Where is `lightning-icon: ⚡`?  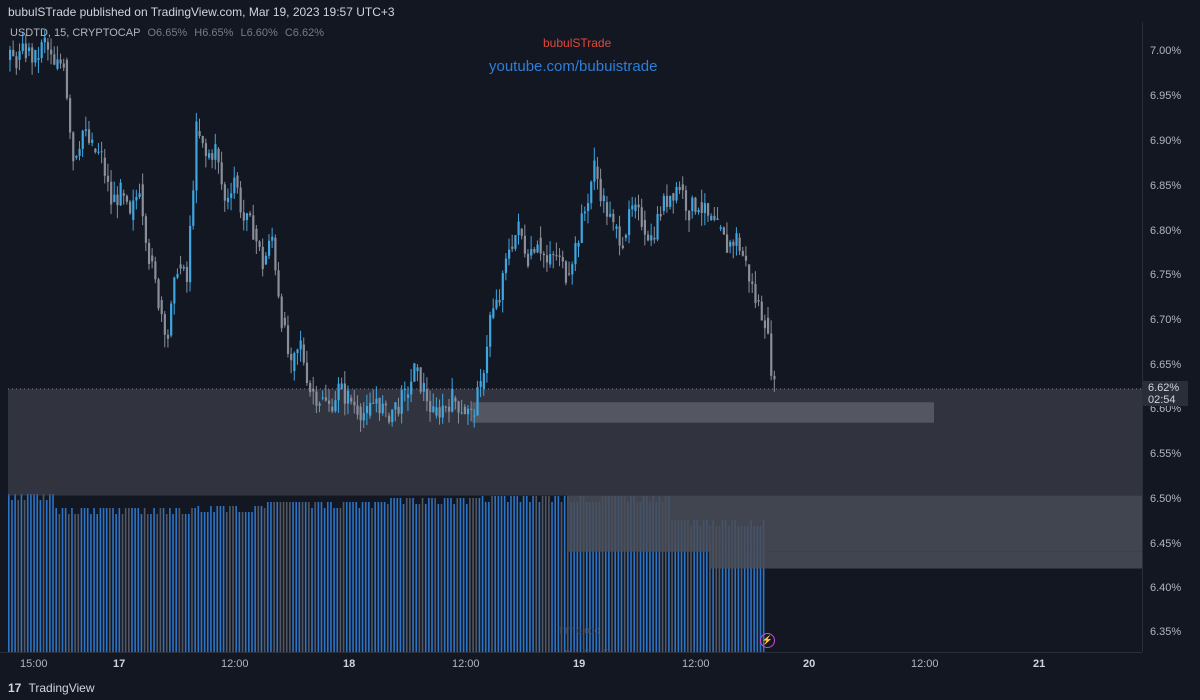
lightning-icon: ⚡ is located at coordinates (767, 640).